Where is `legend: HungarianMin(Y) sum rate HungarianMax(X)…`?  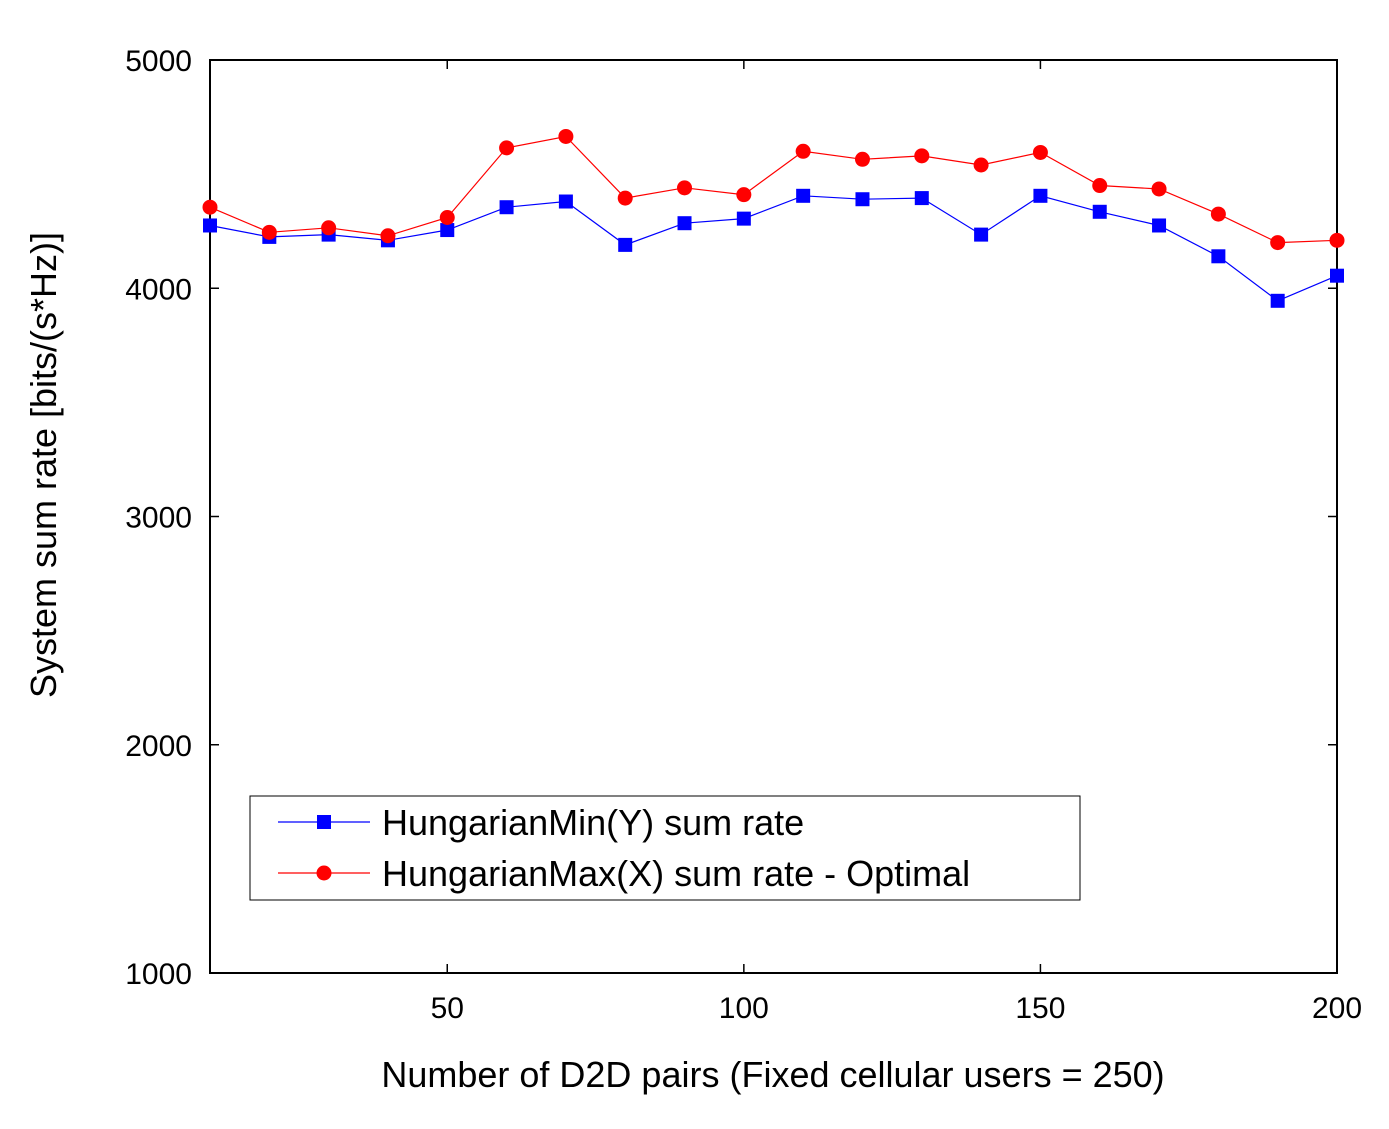 legend: HungarianMin(Y) sum rate HungarianMax(X)… is located at coordinates (665, 848).